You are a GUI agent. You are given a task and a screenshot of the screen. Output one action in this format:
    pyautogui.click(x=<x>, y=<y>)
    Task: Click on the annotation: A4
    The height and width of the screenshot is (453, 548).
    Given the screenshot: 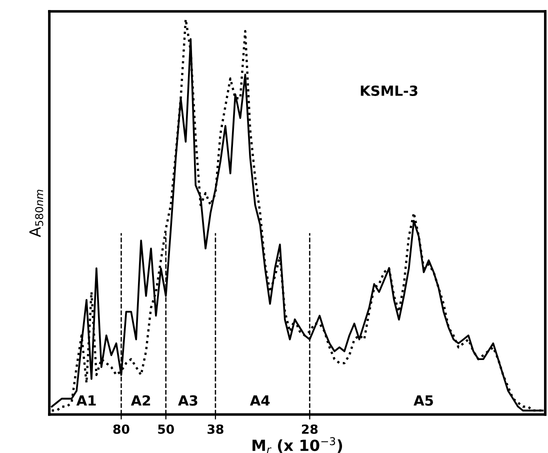 What is the action you would take?
    pyautogui.click(x=260, y=400)
    